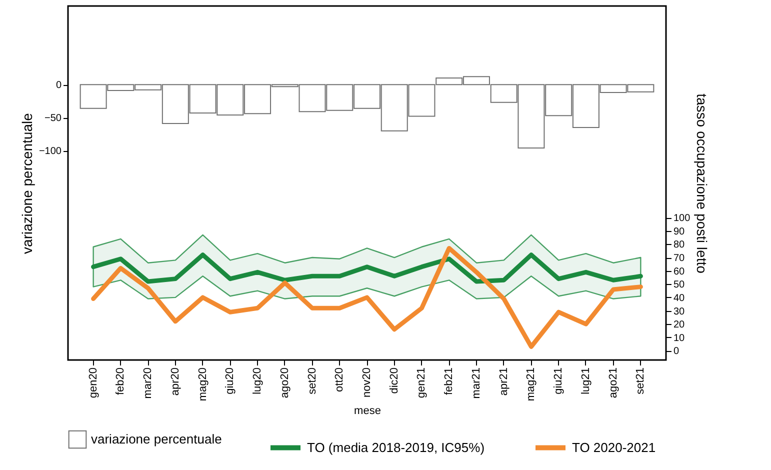  I want to click on x-tick-label: mag20, so click(202, 385).